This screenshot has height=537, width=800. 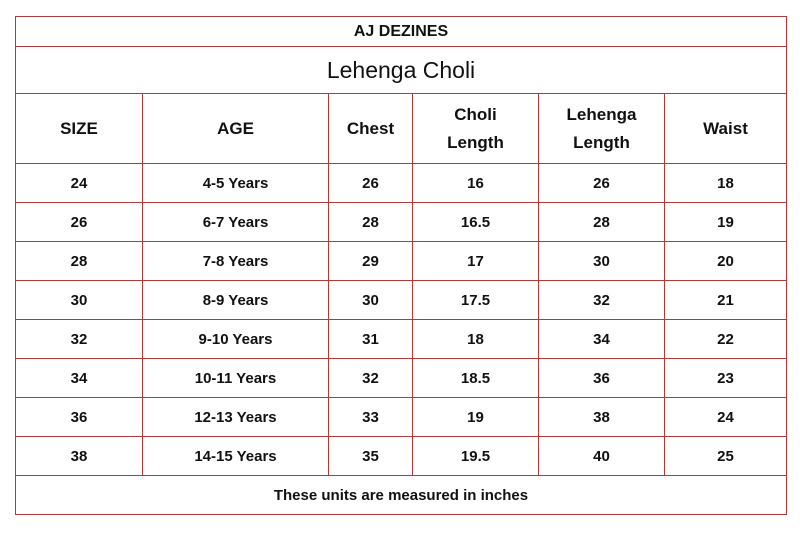 I want to click on cell-chest: 26, so click(x=370, y=183).